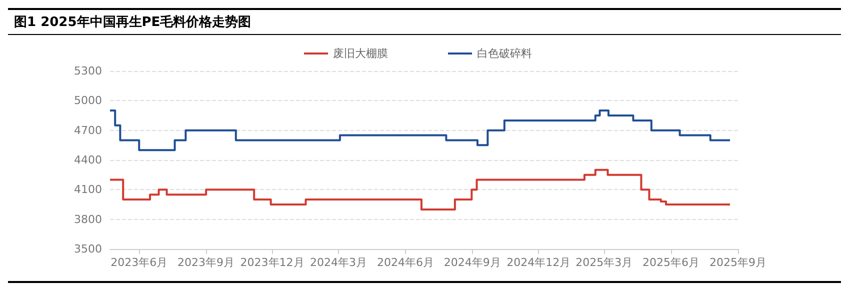 This screenshot has height=299, width=849. I want to click on x-tick-label: 2023年12月, so click(272, 262).